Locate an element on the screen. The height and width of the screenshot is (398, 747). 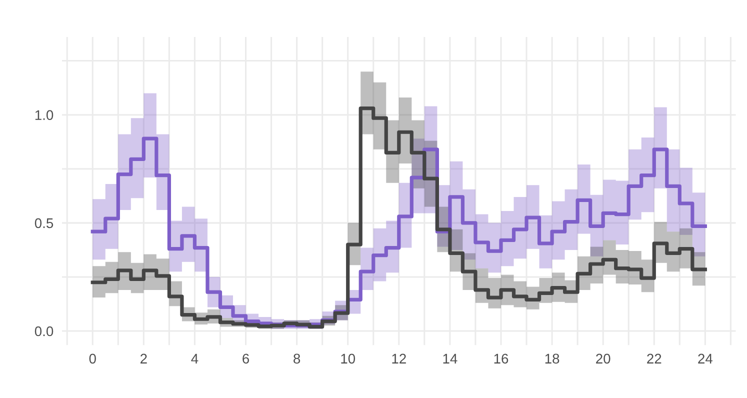
x-tick-label: 2 is located at coordinates (143, 359).